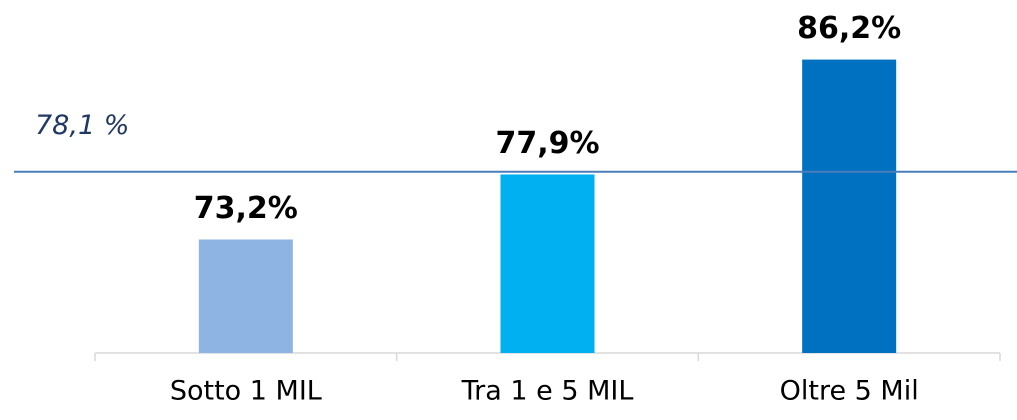 The width and height of the screenshot is (1017, 420). I want to click on data-label: 86,2%, so click(849, 28).